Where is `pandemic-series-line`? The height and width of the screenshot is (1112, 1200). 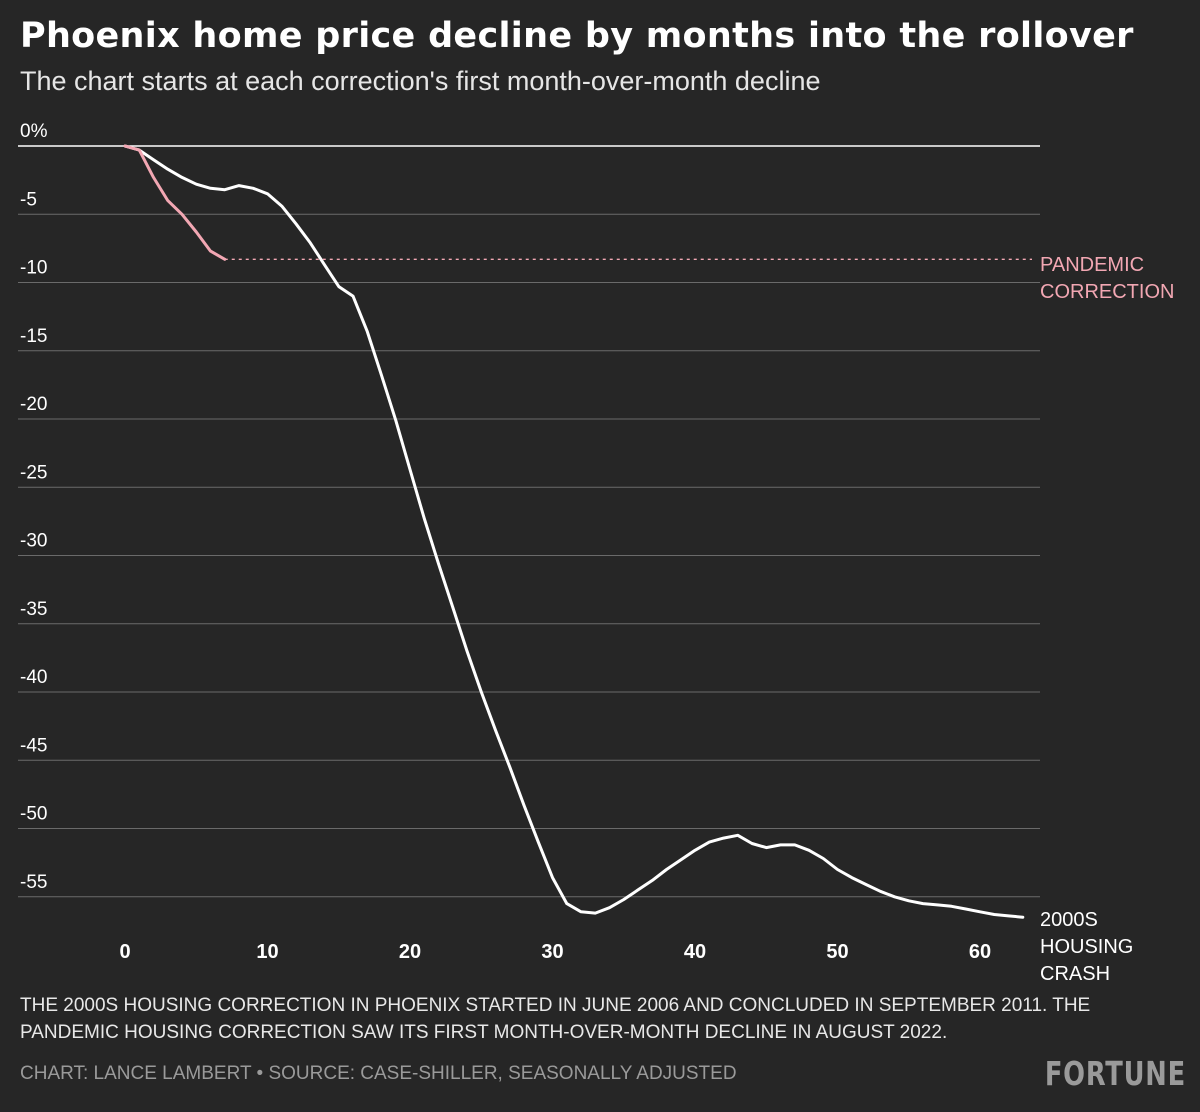 pandemic-series-line is located at coordinates (175, 202).